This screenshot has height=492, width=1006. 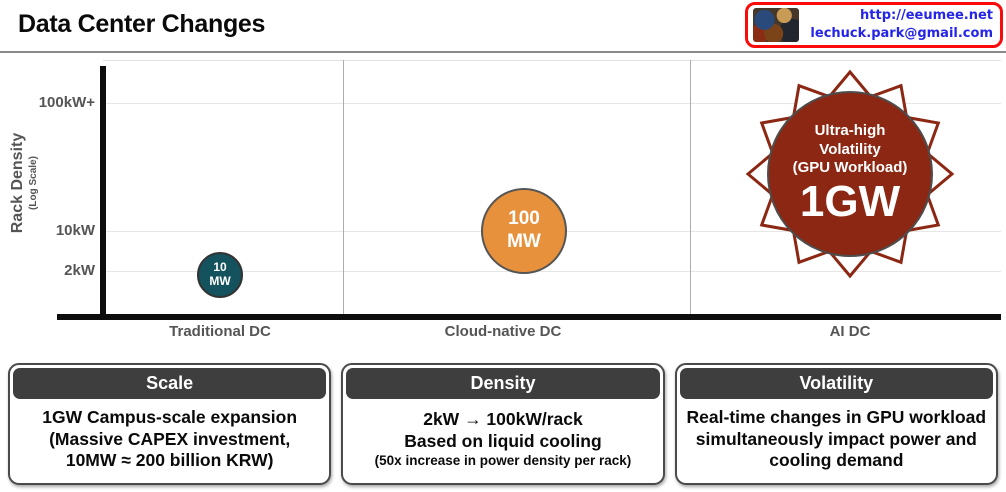 What do you see at coordinates (220, 331) in the screenshot?
I see `x-label-traditional-dc: Traditional DC` at bounding box center [220, 331].